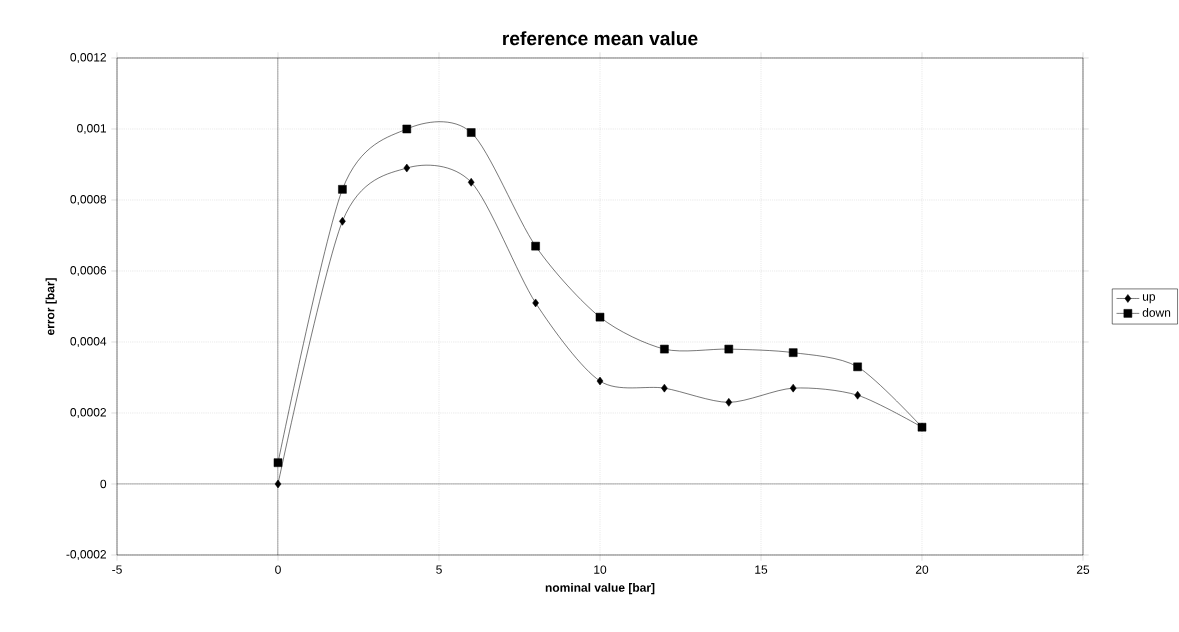 This screenshot has height=632, width=1179. I want to click on x-tick-label: -5, so click(117, 569).